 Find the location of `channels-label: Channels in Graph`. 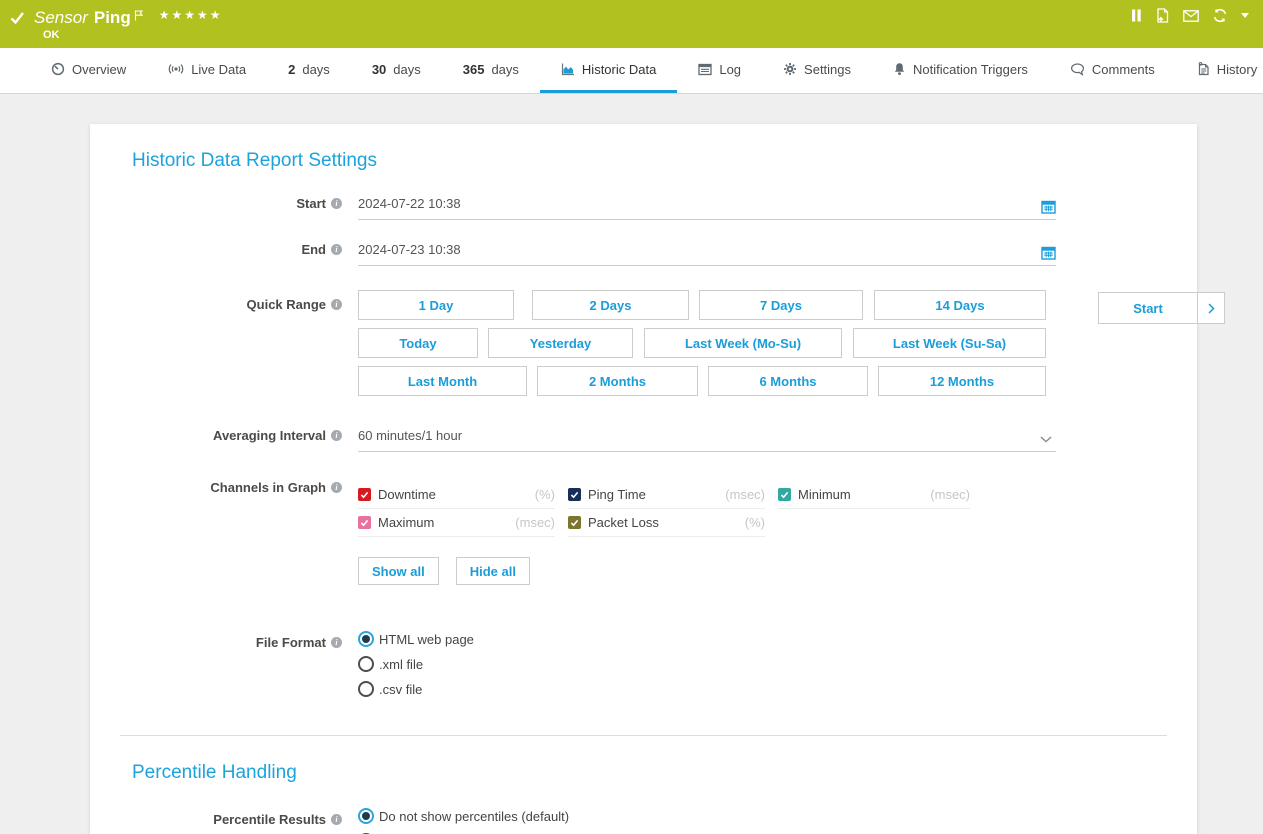

channels-label: Channels in Graph is located at coordinates (268, 487).